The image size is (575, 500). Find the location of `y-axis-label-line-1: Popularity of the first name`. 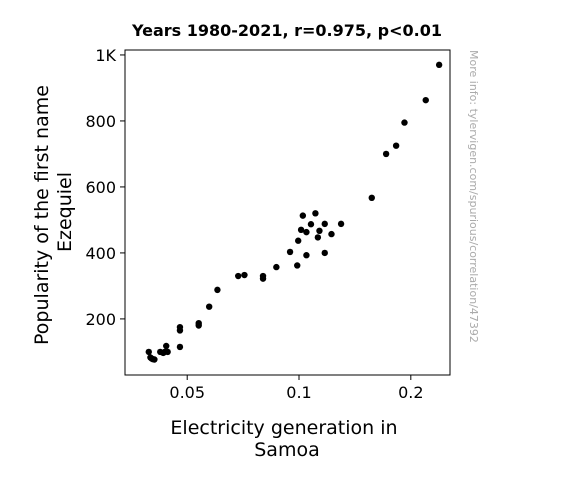

y-axis-label-line-1: Popularity of the first name is located at coordinates (42, 215).